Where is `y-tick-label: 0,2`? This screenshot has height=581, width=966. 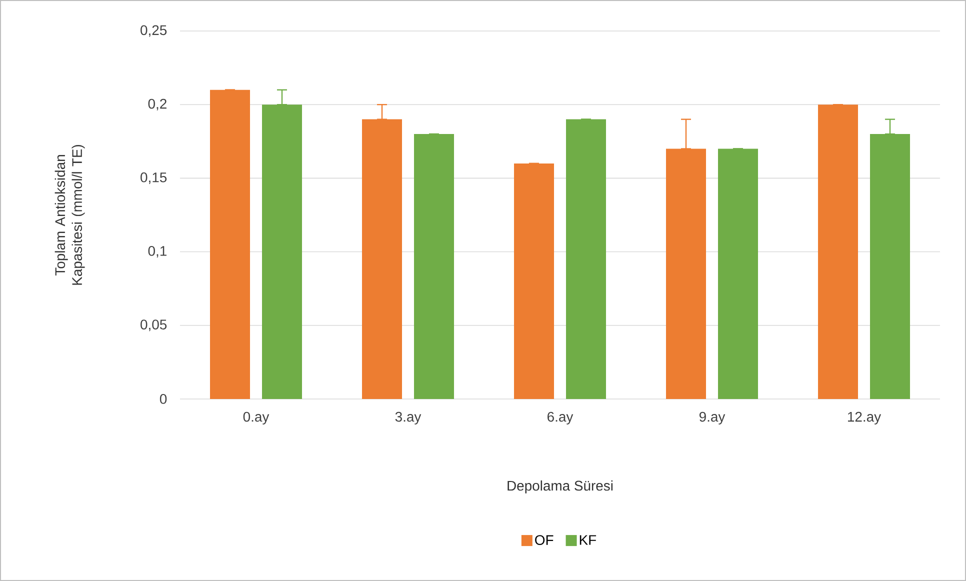
y-tick-label: 0,2 is located at coordinates (157, 104).